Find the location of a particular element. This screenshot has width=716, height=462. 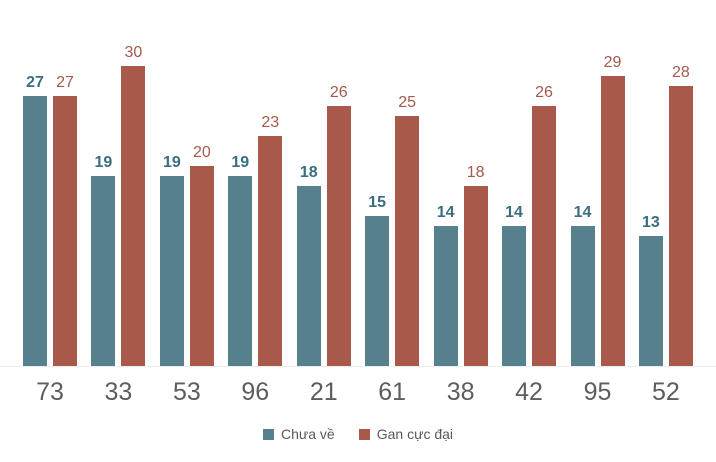

legend-item: Chưa về is located at coordinates (298, 434).